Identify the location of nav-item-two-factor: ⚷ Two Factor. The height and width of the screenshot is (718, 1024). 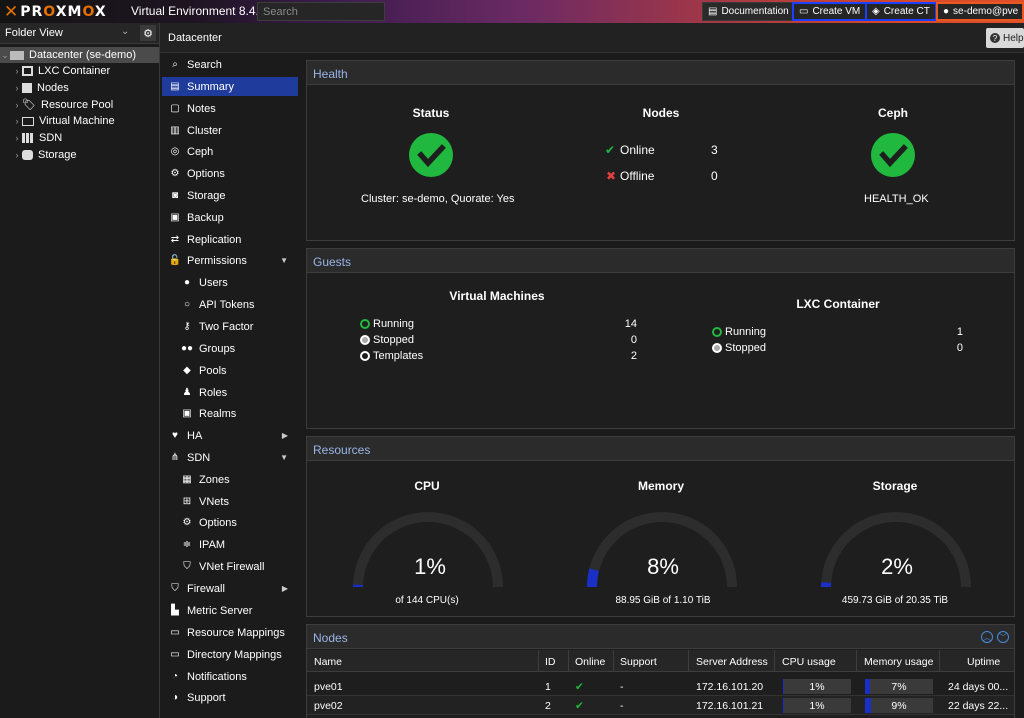
(230, 326).